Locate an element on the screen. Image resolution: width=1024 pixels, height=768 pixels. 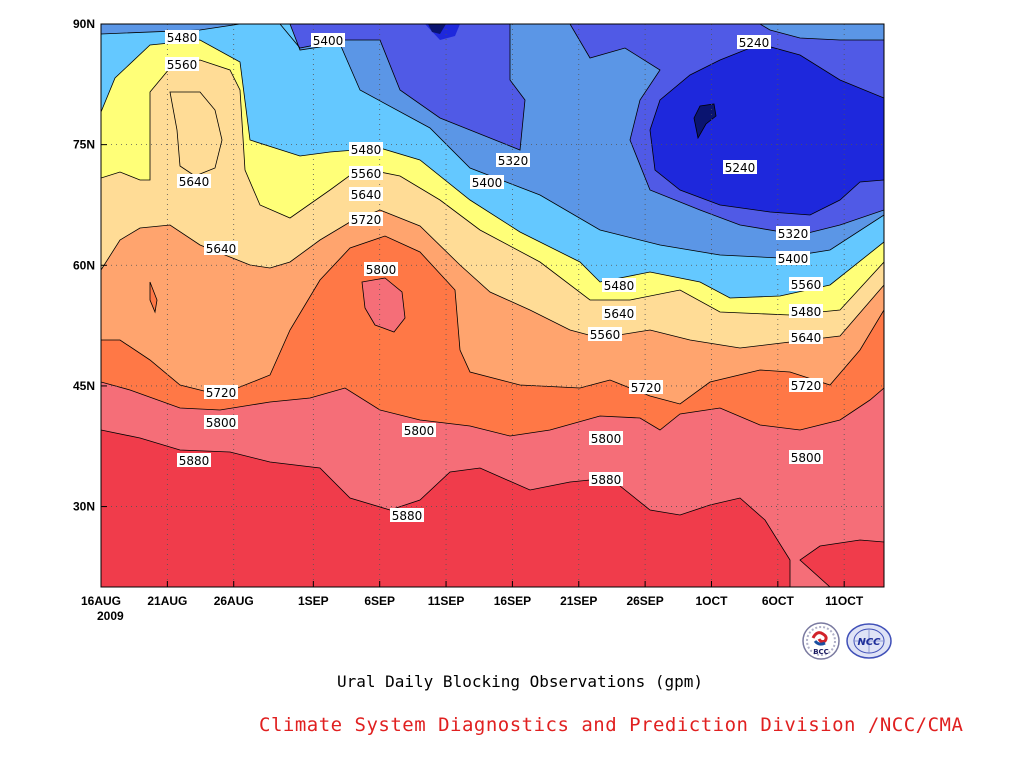
y-tick-label: 60N is located at coordinates (84, 265).